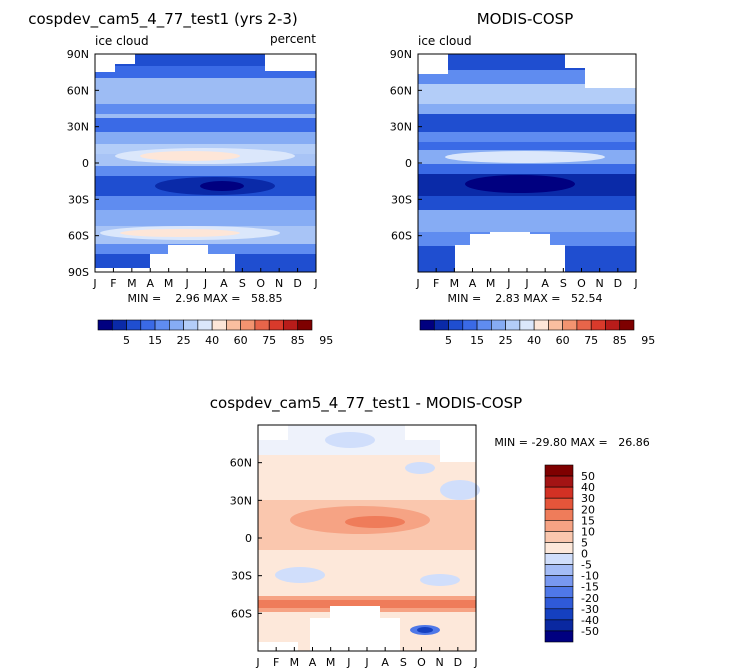  What do you see at coordinates (525, 298) in the screenshot?
I see `panel-obs-stats: MIN = 2.83 MAX = 52.54` at bounding box center [525, 298].